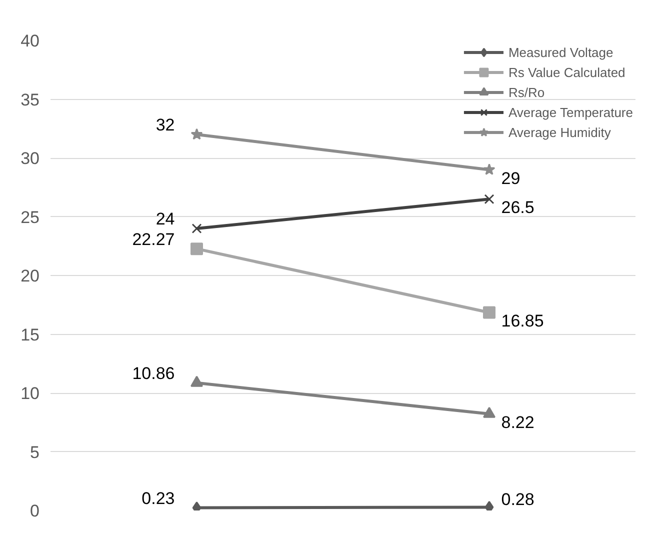 The image size is (647, 545). I want to click on legend-label: Measured Voltage, so click(561, 52).